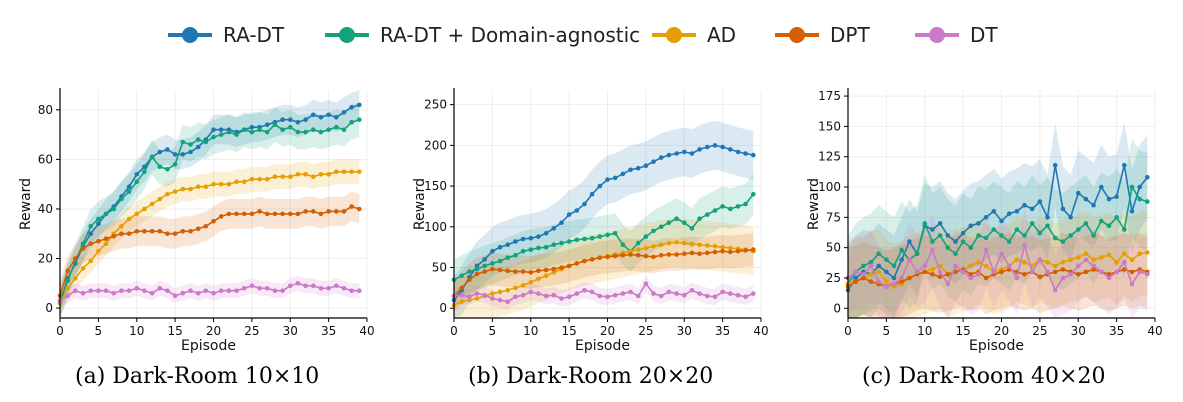  I want to click on legend-item-0: RA-DT, so click(226, 35).